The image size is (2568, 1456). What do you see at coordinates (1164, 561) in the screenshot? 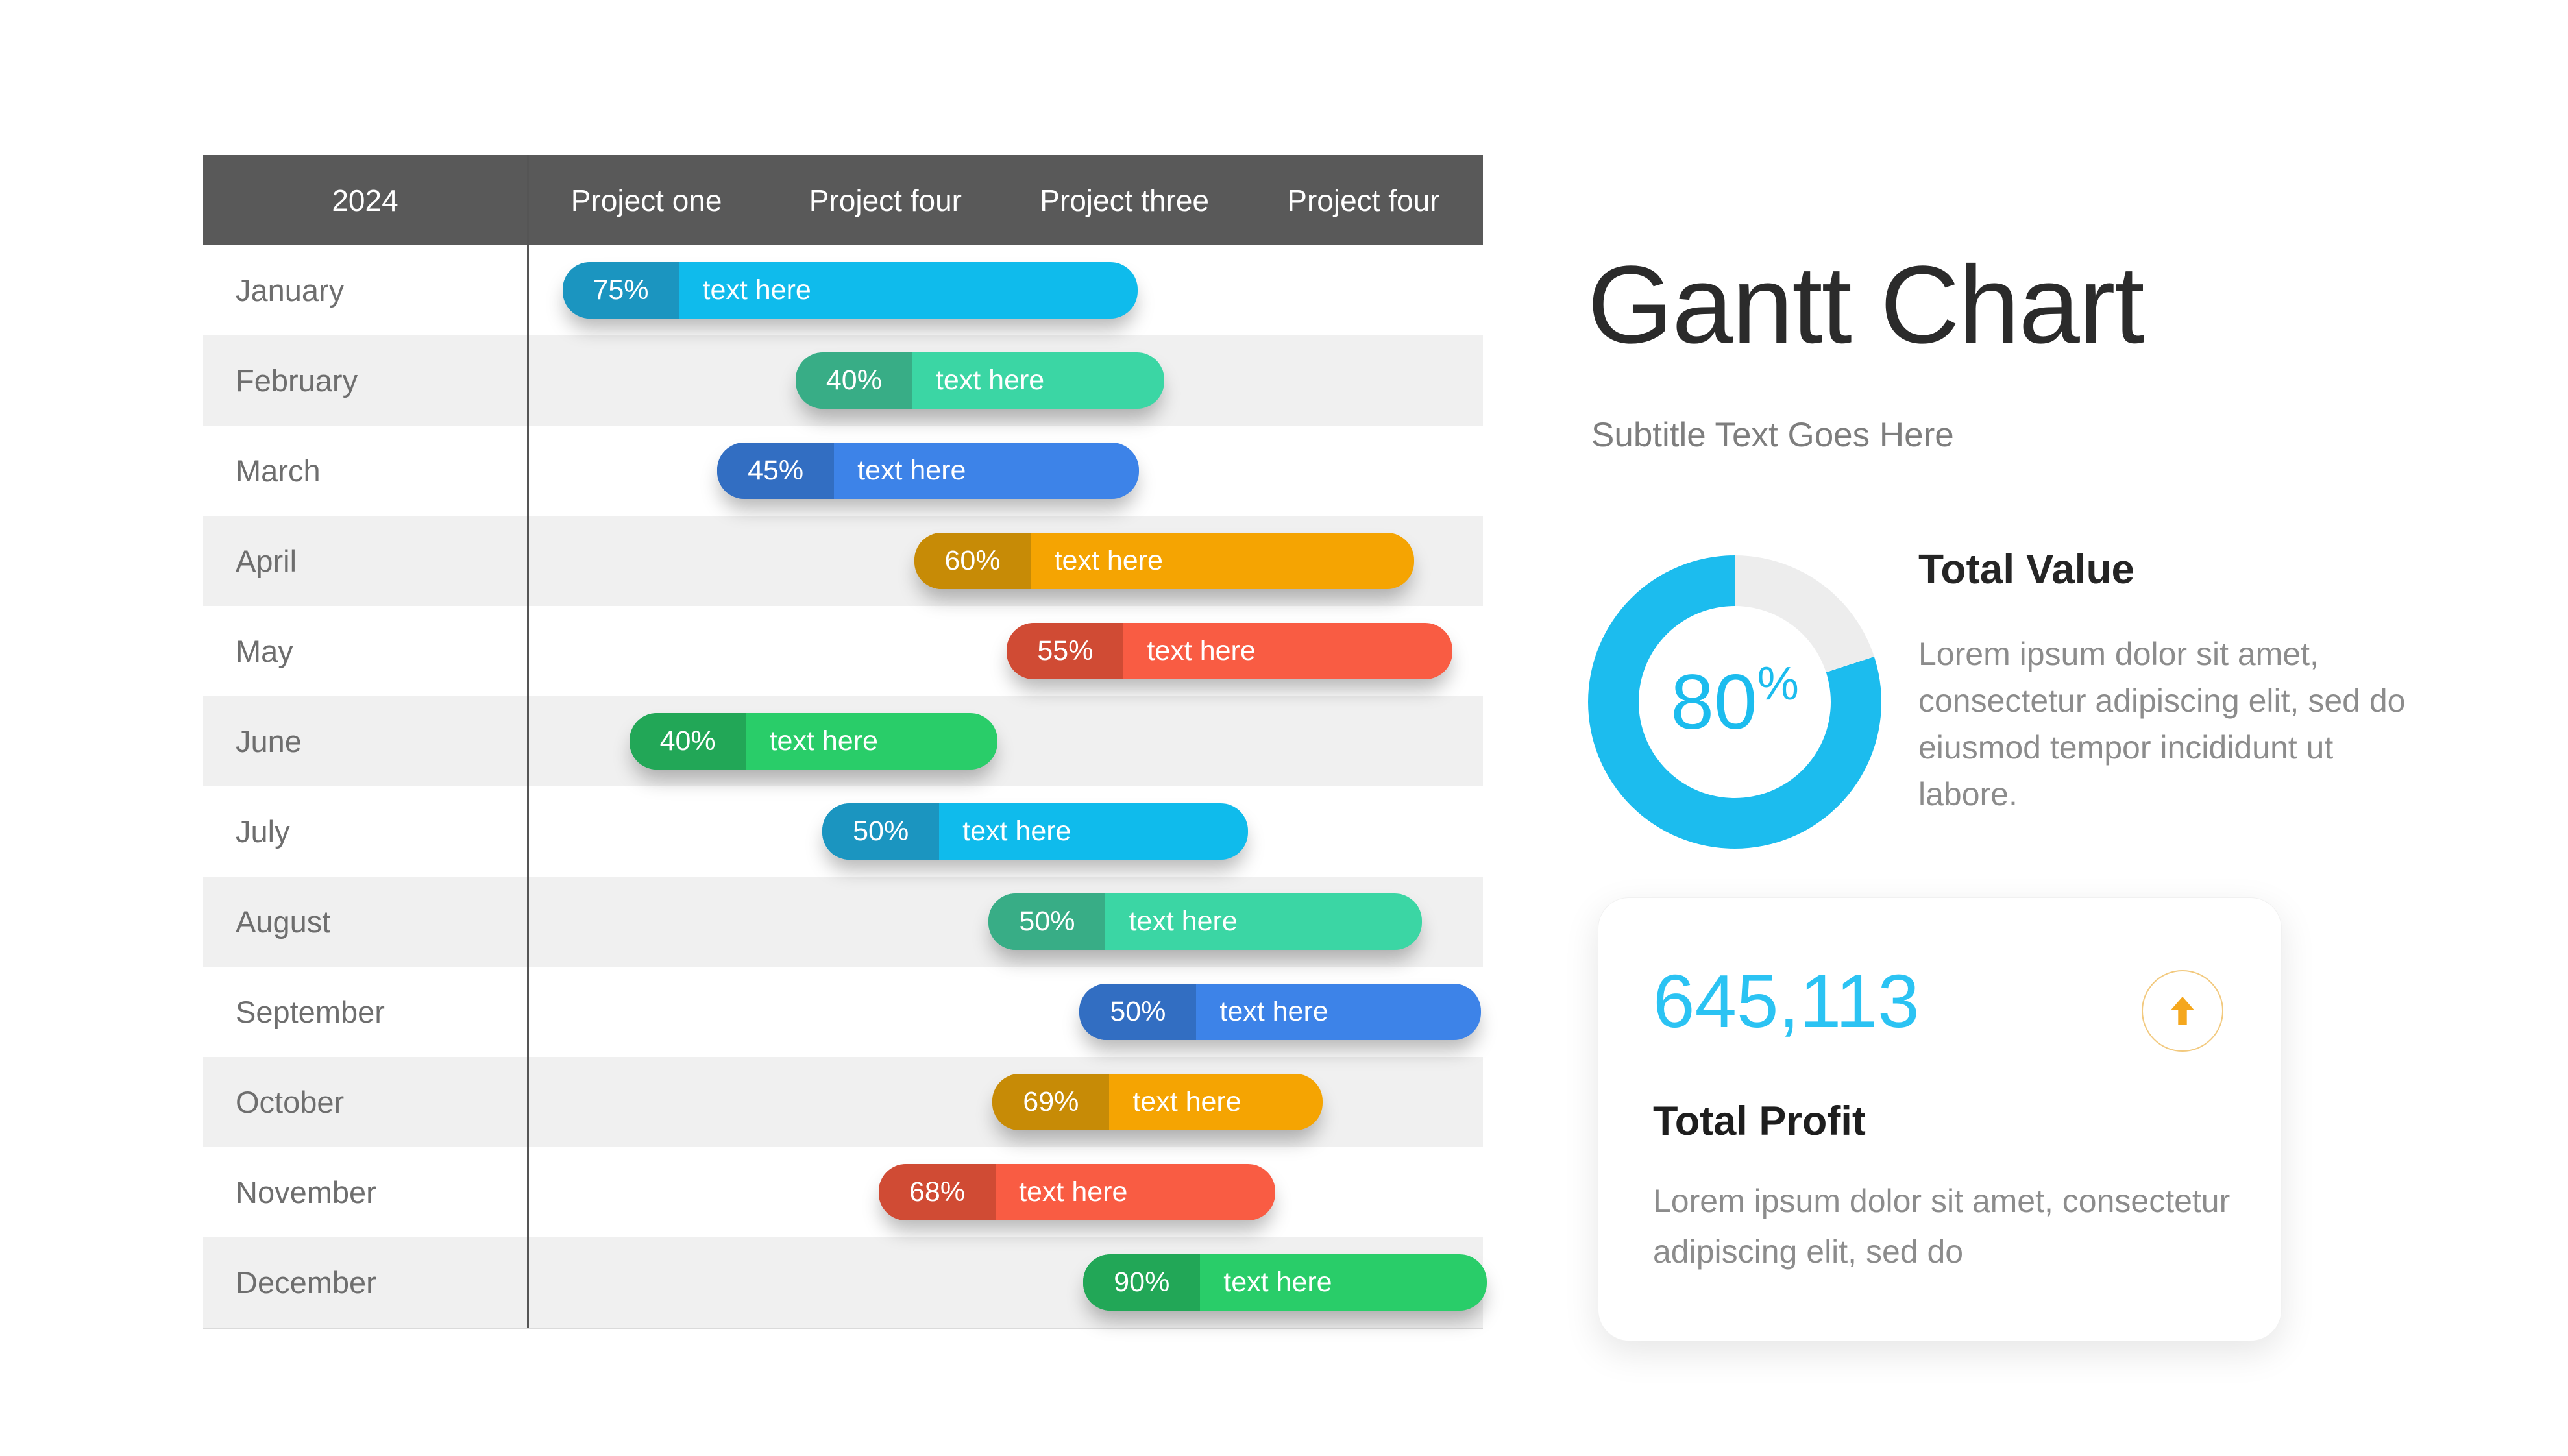
I see `gantt-bar: 60% text here` at bounding box center [1164, 561].